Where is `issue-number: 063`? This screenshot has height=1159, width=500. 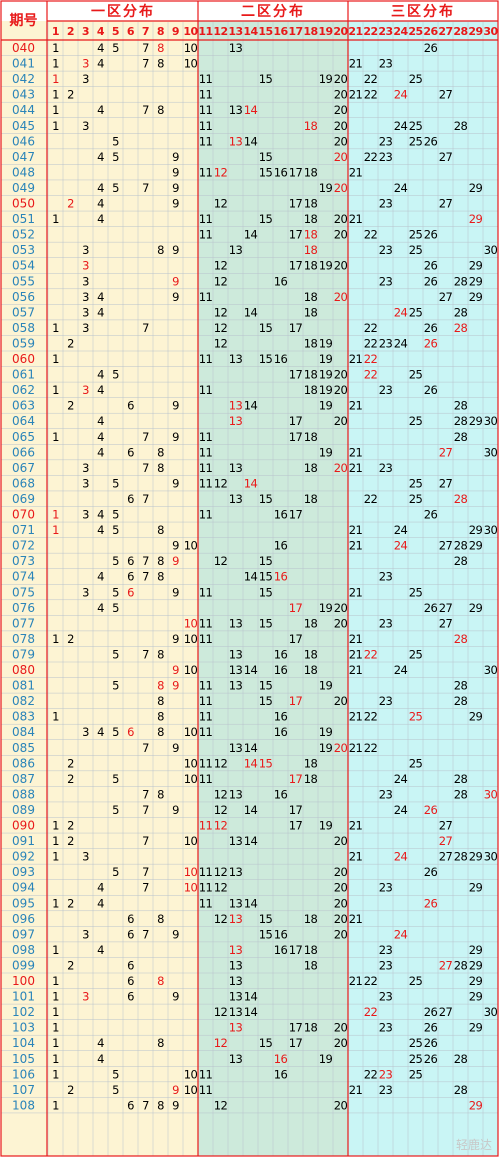
issue-number: 063 is located at coordinates (23, 406).